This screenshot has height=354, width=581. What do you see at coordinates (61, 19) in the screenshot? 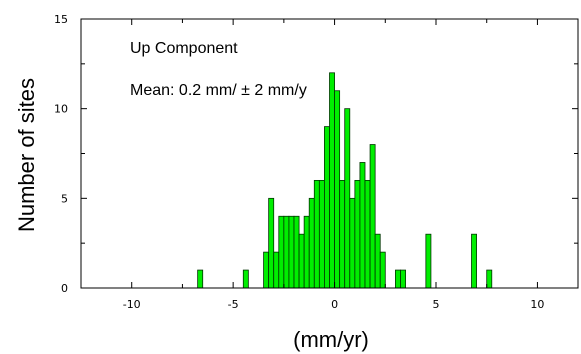
I see `y-tick-label: 15` at bounding box center [61, 19].